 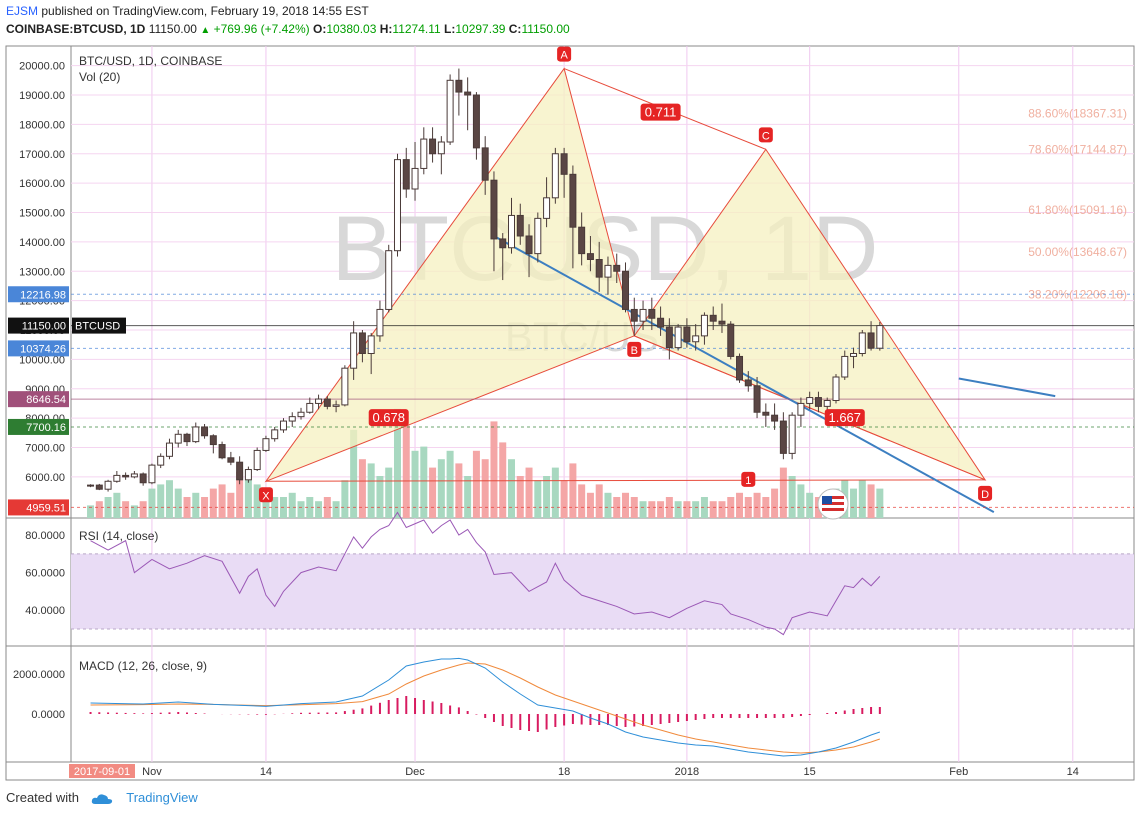 What do you see at coordinates (99, 77) in the screenshot?
I see `volume-label: Vol (20)` at bounding box center [99, 77].